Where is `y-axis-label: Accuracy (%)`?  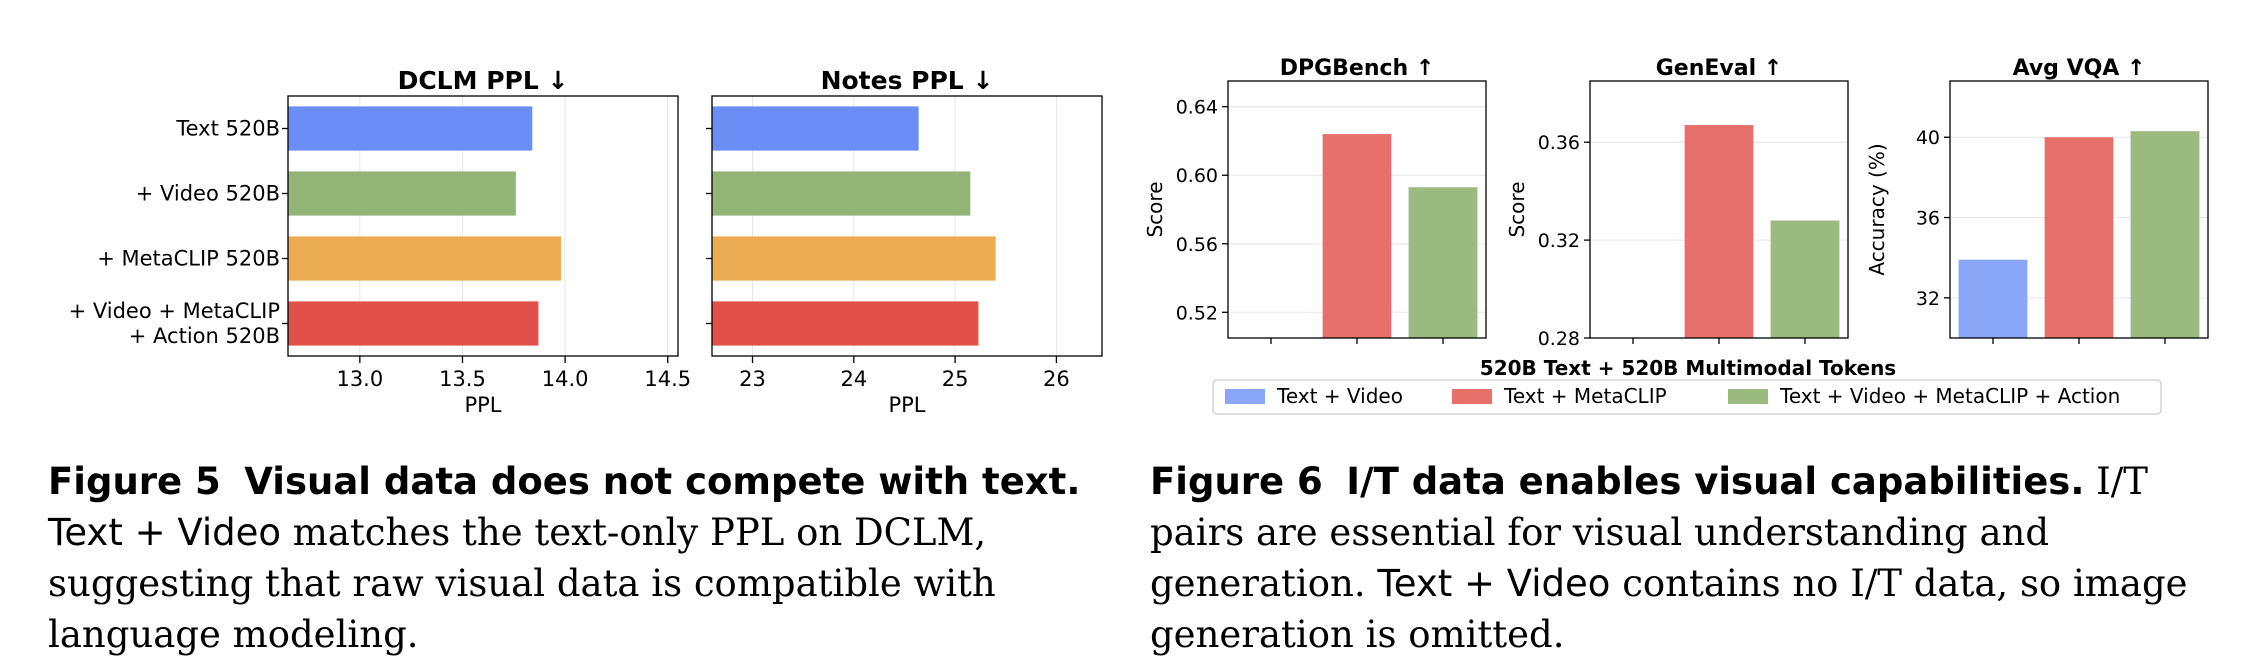
y-axis-label: Accuracy (%) is located at coordinates (1877, 209).